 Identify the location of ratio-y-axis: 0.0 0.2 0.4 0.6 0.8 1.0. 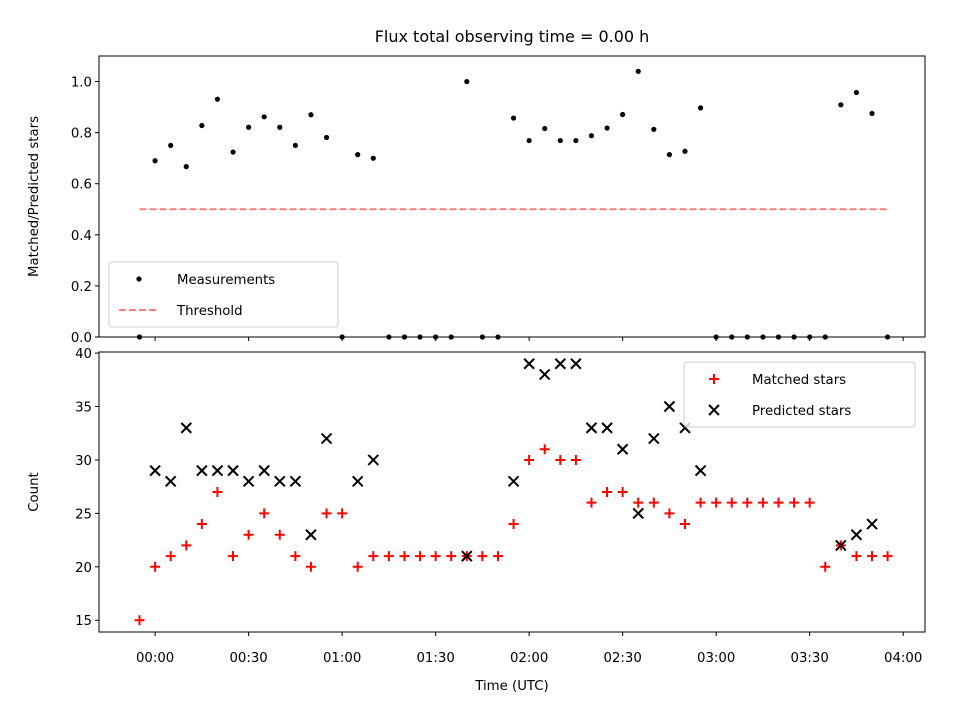
(85, 211).